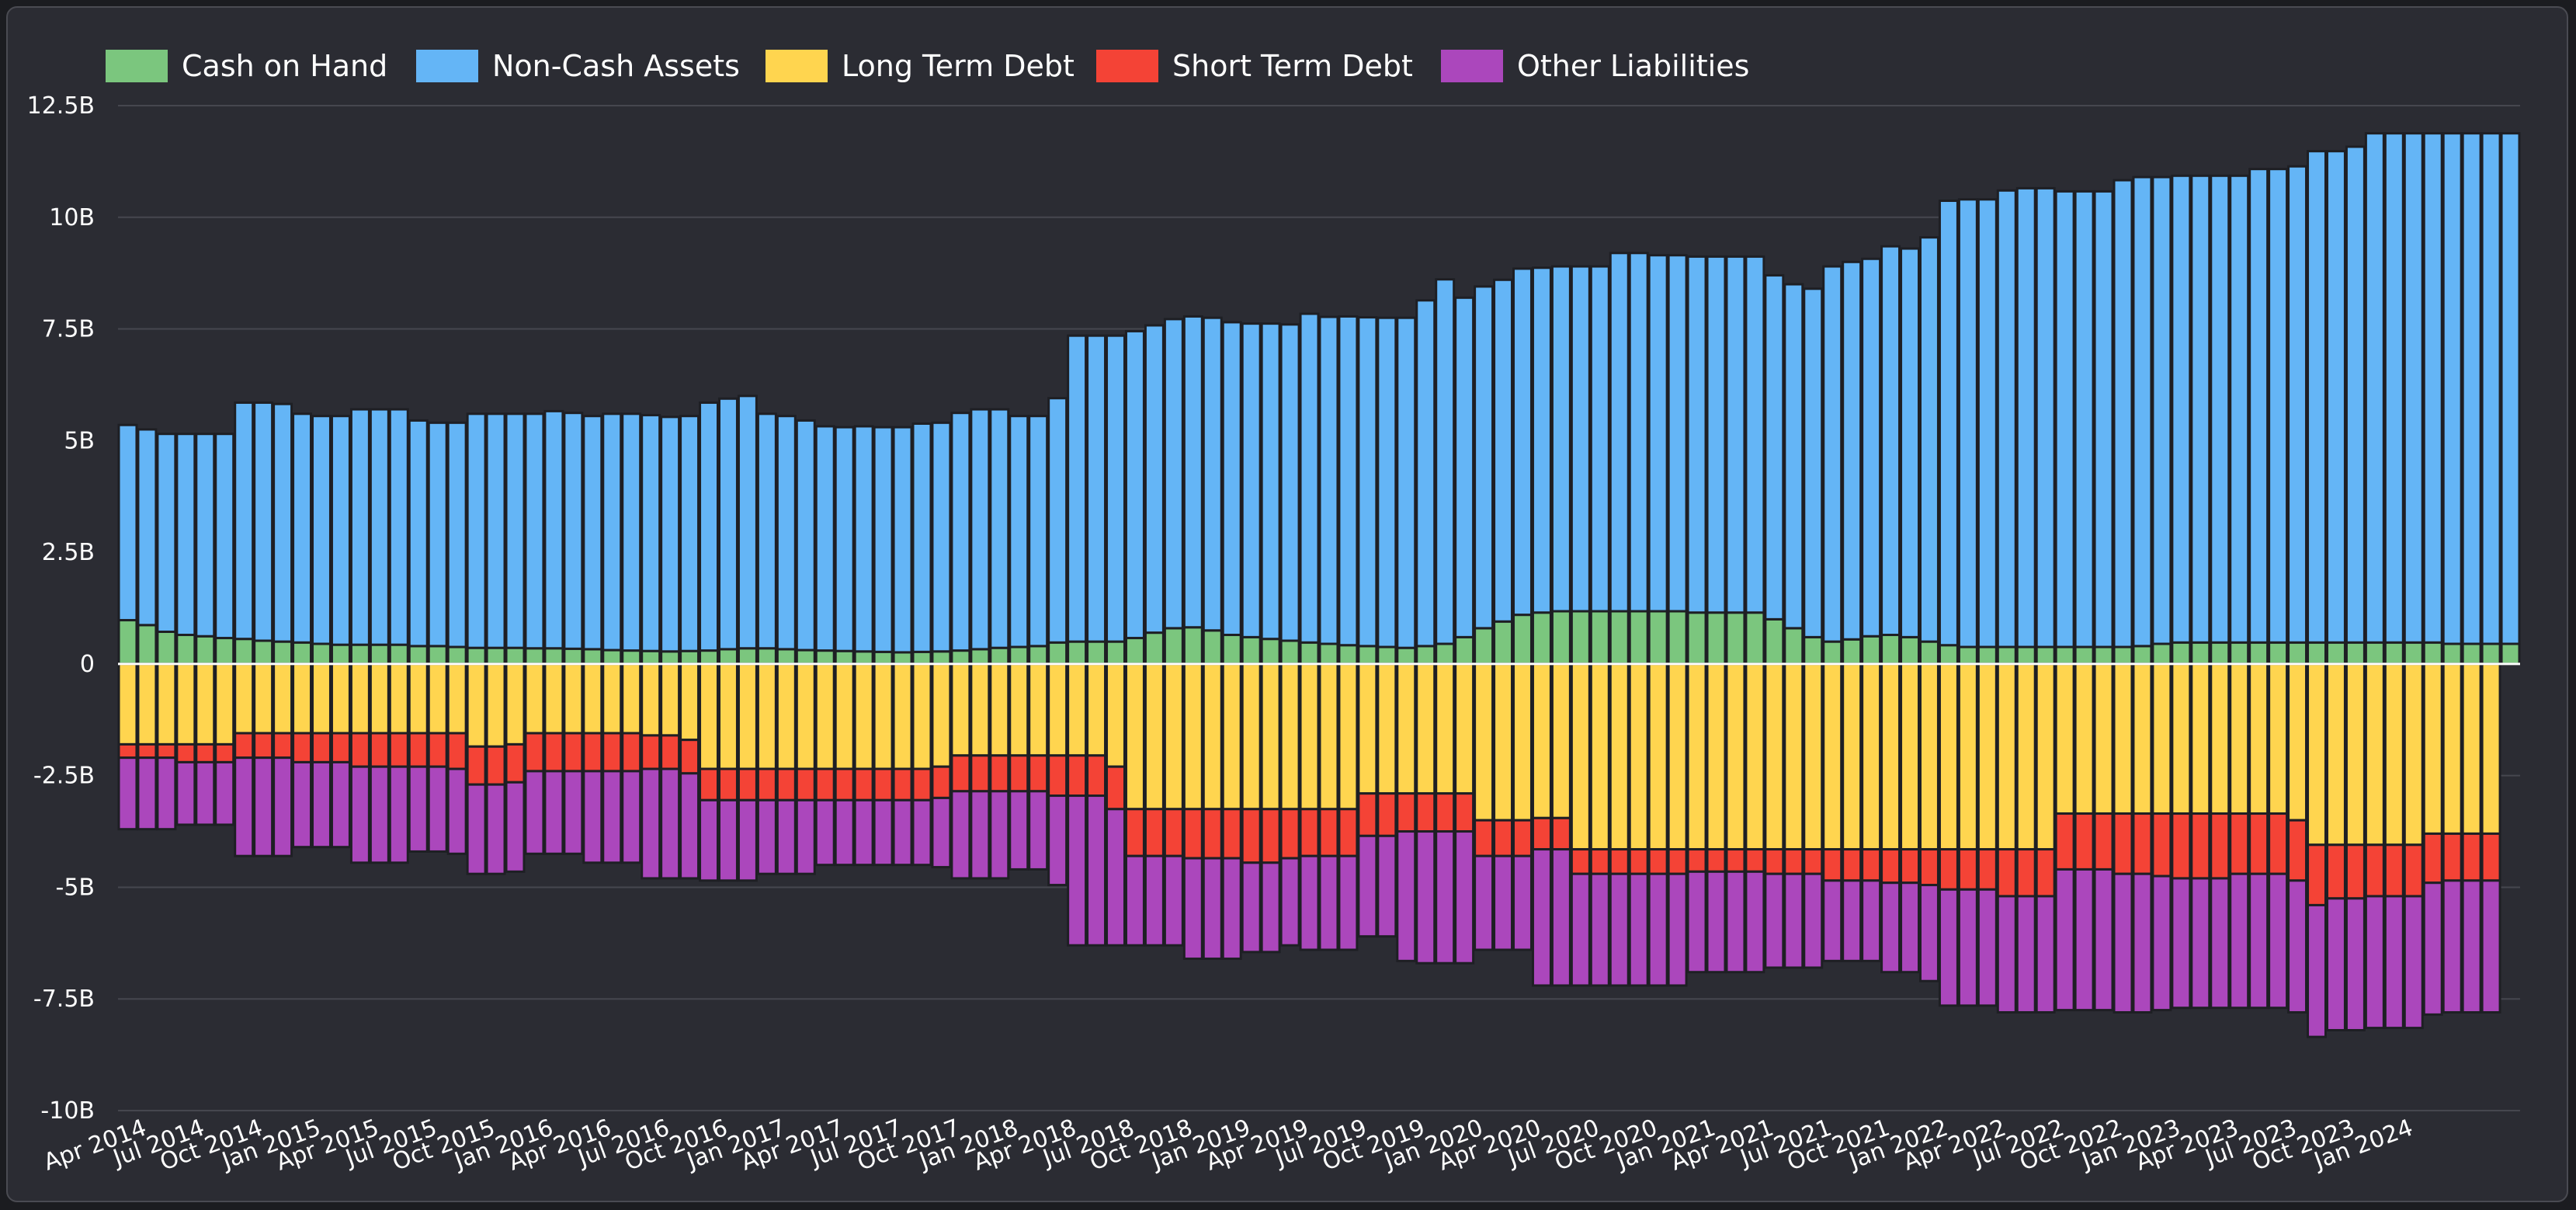  I want to click on legend-item-cash: Cash on Hand, so click(246, 66).